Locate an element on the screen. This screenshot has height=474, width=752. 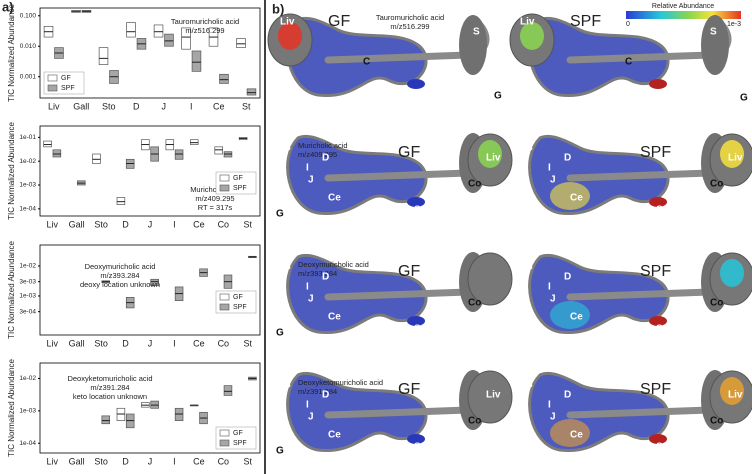
y-tick-label: 3e-03 is located at coordinates (27, 281).